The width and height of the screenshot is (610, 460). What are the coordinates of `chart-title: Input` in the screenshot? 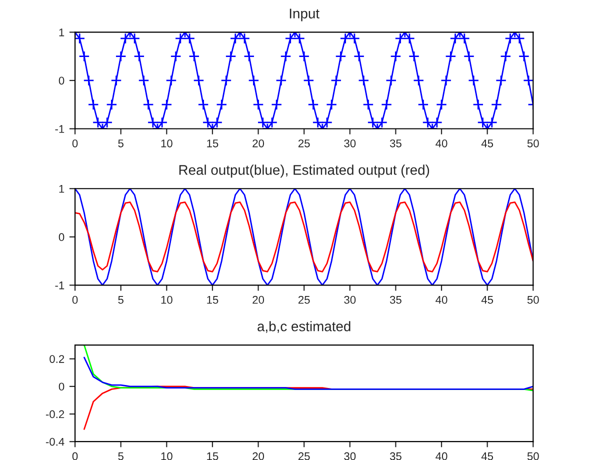 It's located at (305, 15).